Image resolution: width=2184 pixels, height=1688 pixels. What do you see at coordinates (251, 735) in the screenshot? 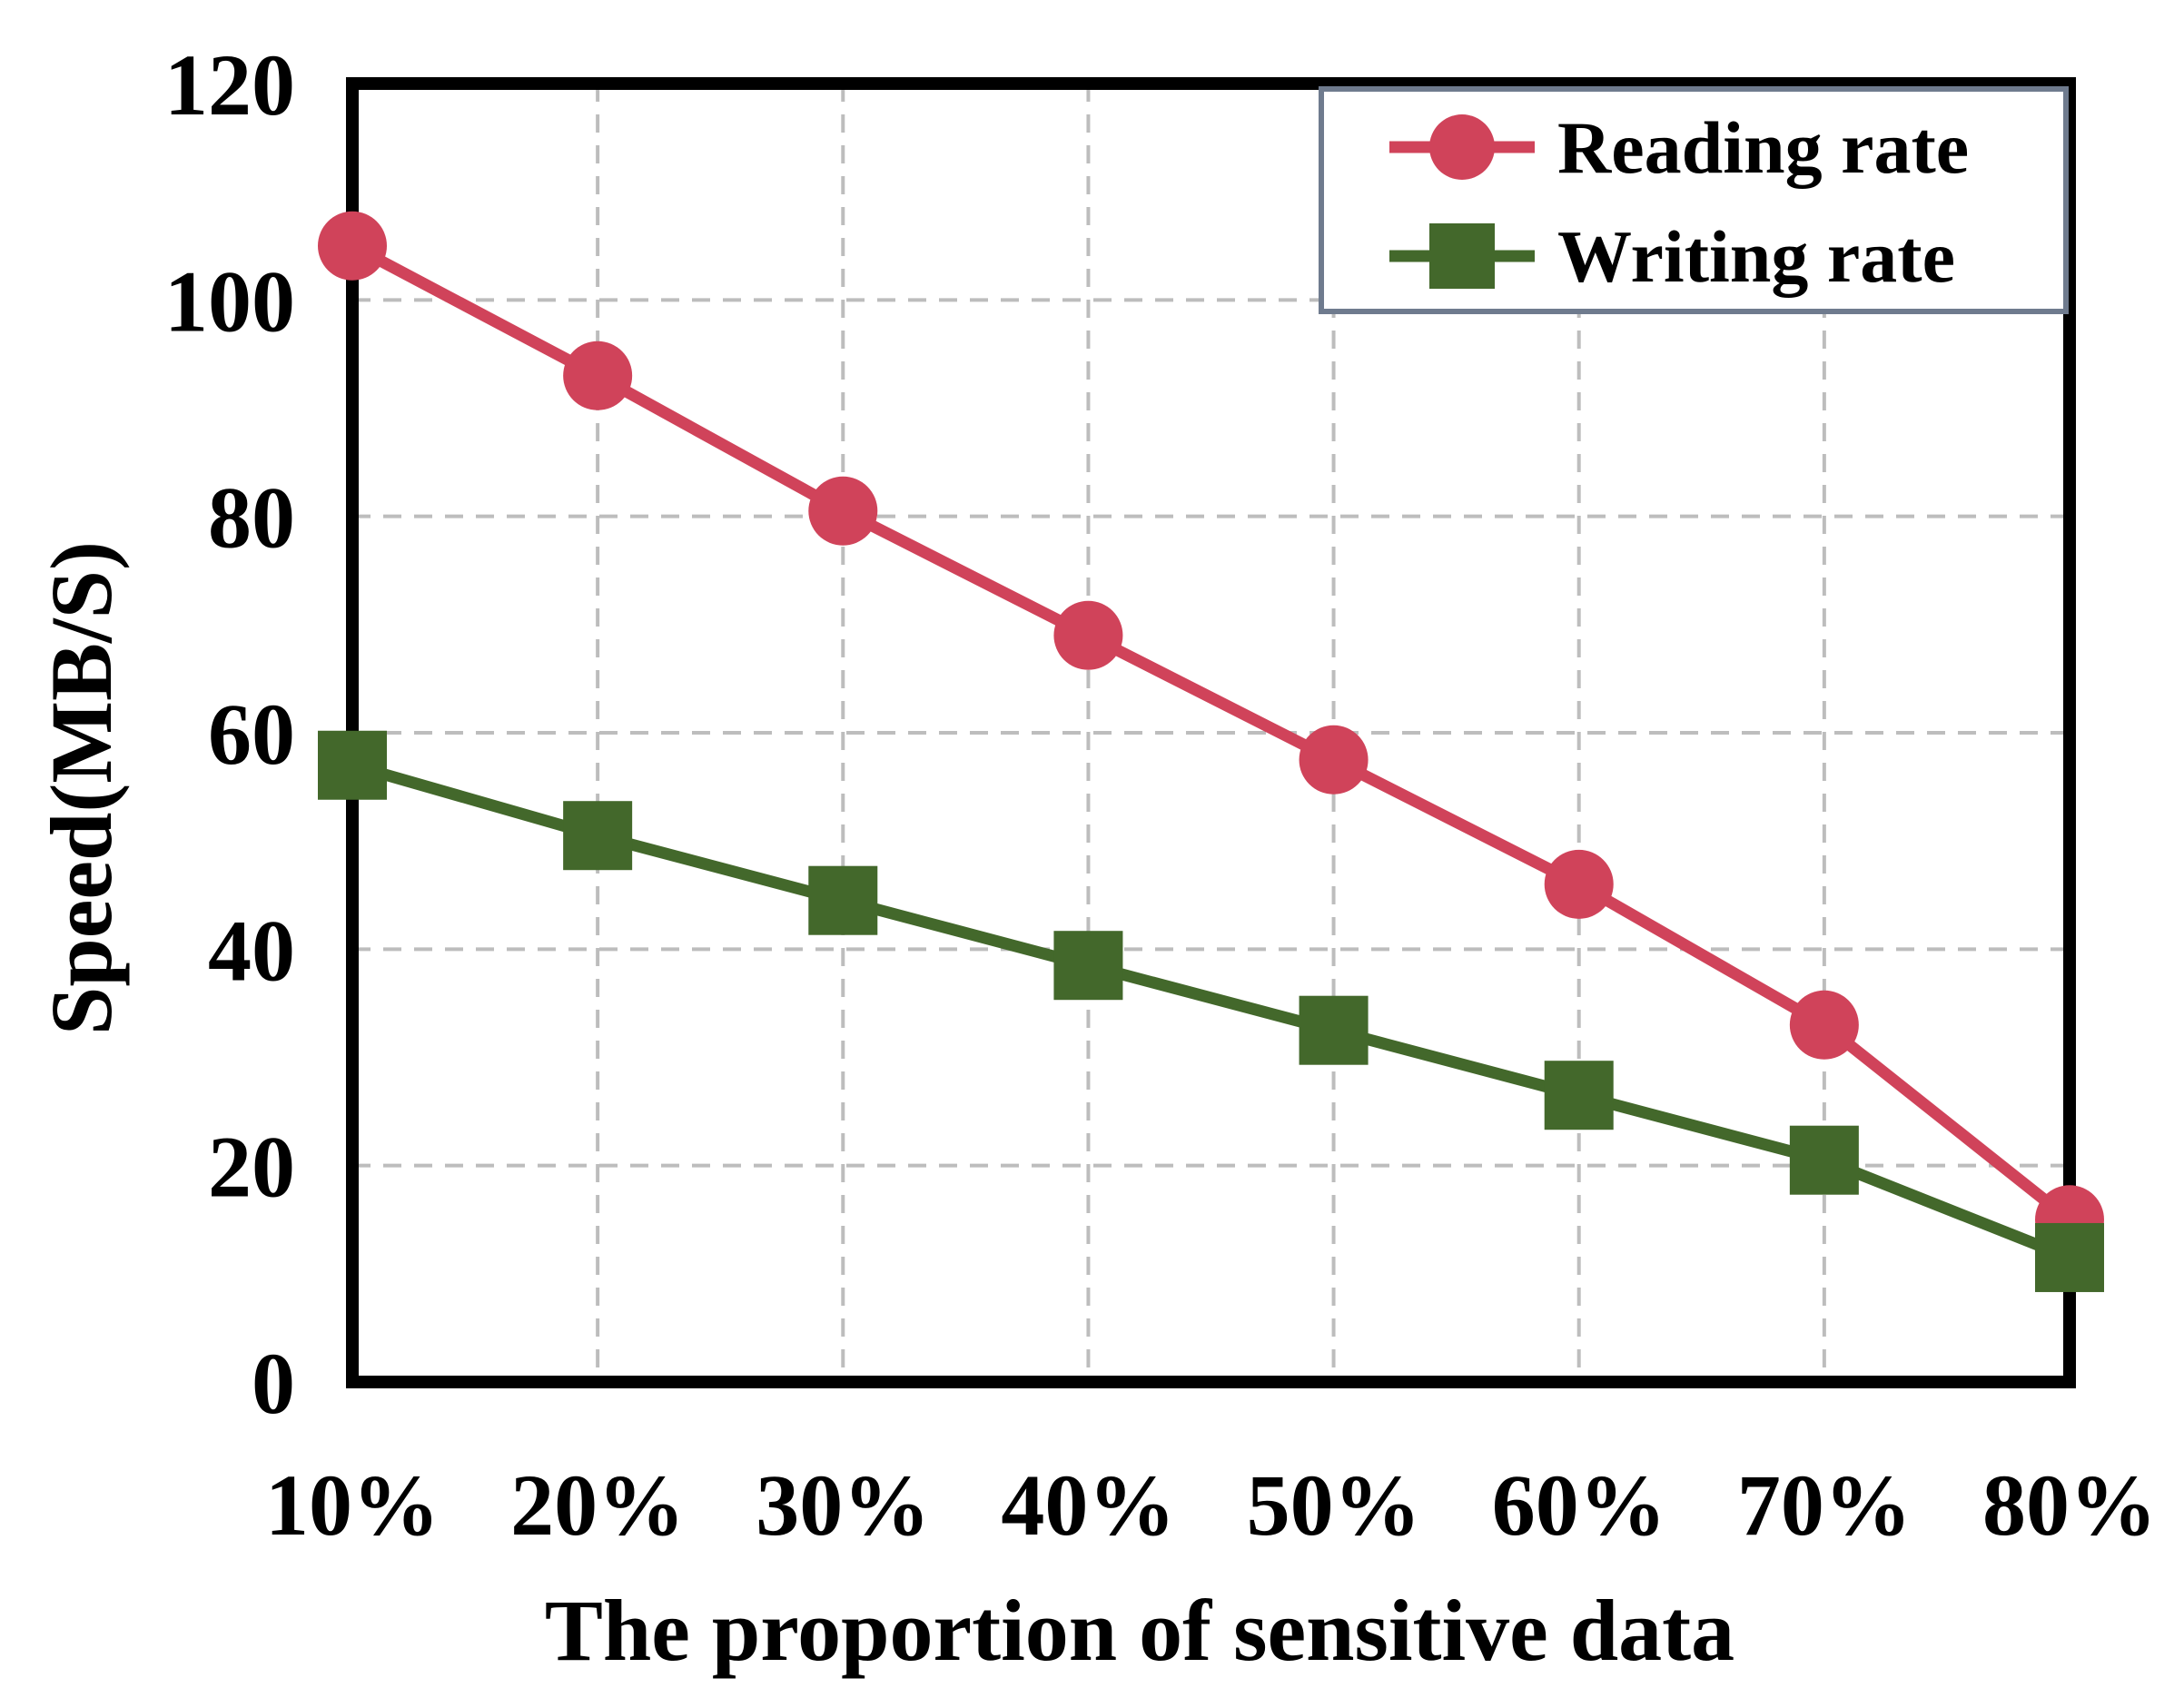
I see `y-tick-label: 60` at bounding box center [251, 735].